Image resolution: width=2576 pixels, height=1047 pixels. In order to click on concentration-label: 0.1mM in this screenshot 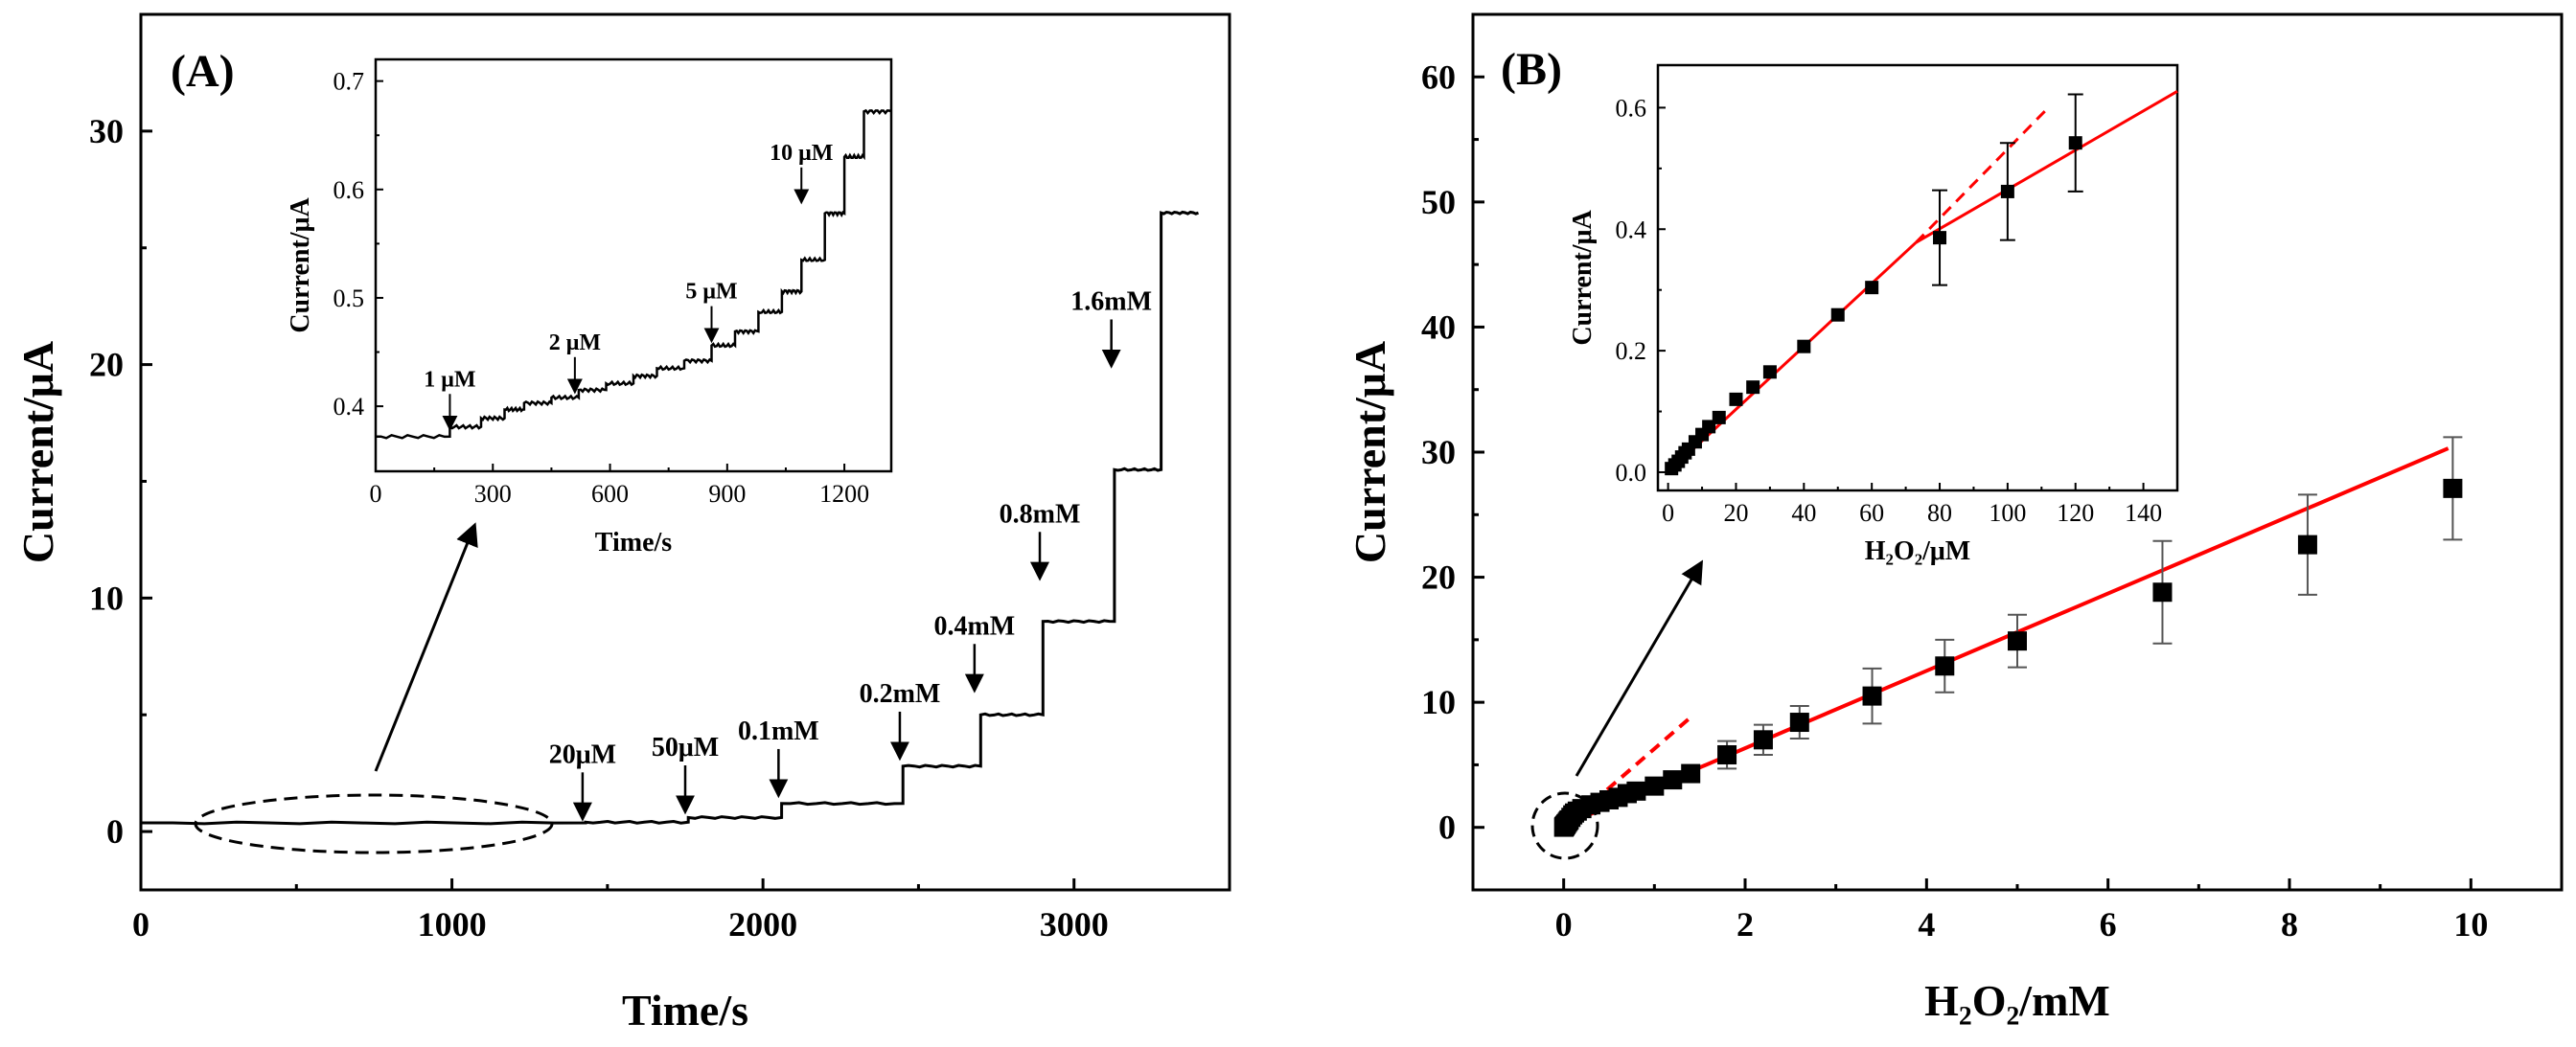, I will do `click(778, 732)`.